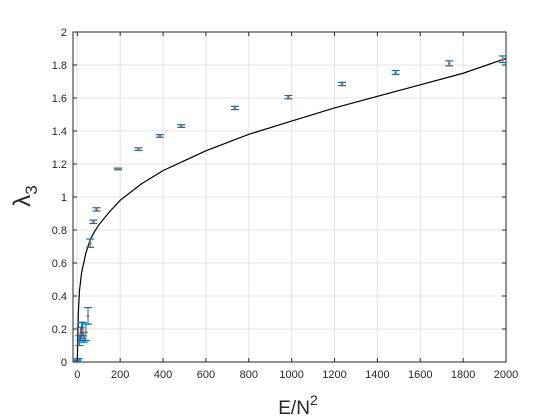 The height and width of the screenshot is (420, 560). I want to click on x-tick-label: 1400, so click(377, 375).